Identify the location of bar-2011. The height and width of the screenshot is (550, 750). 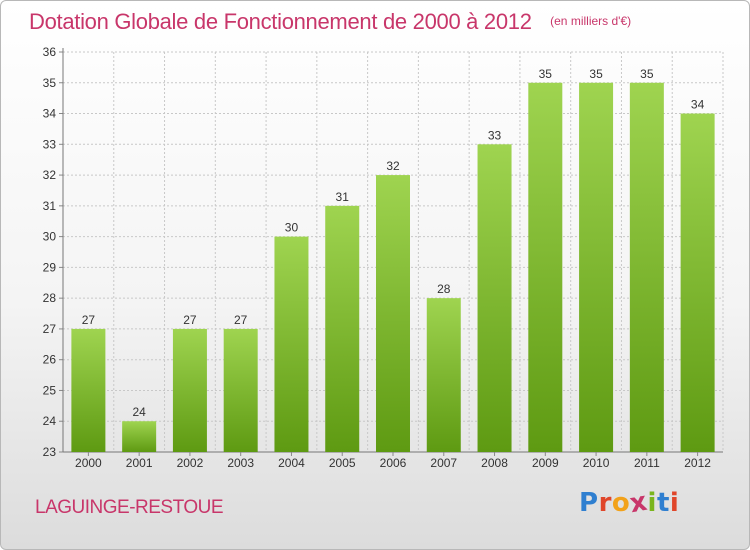
(646, 267).